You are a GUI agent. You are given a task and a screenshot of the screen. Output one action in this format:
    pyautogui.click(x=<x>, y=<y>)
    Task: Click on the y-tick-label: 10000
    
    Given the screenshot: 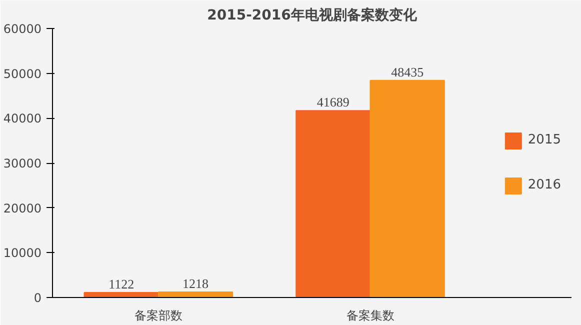 What is the action you would take?
    pyautogui.click(x=22, y=253)
    